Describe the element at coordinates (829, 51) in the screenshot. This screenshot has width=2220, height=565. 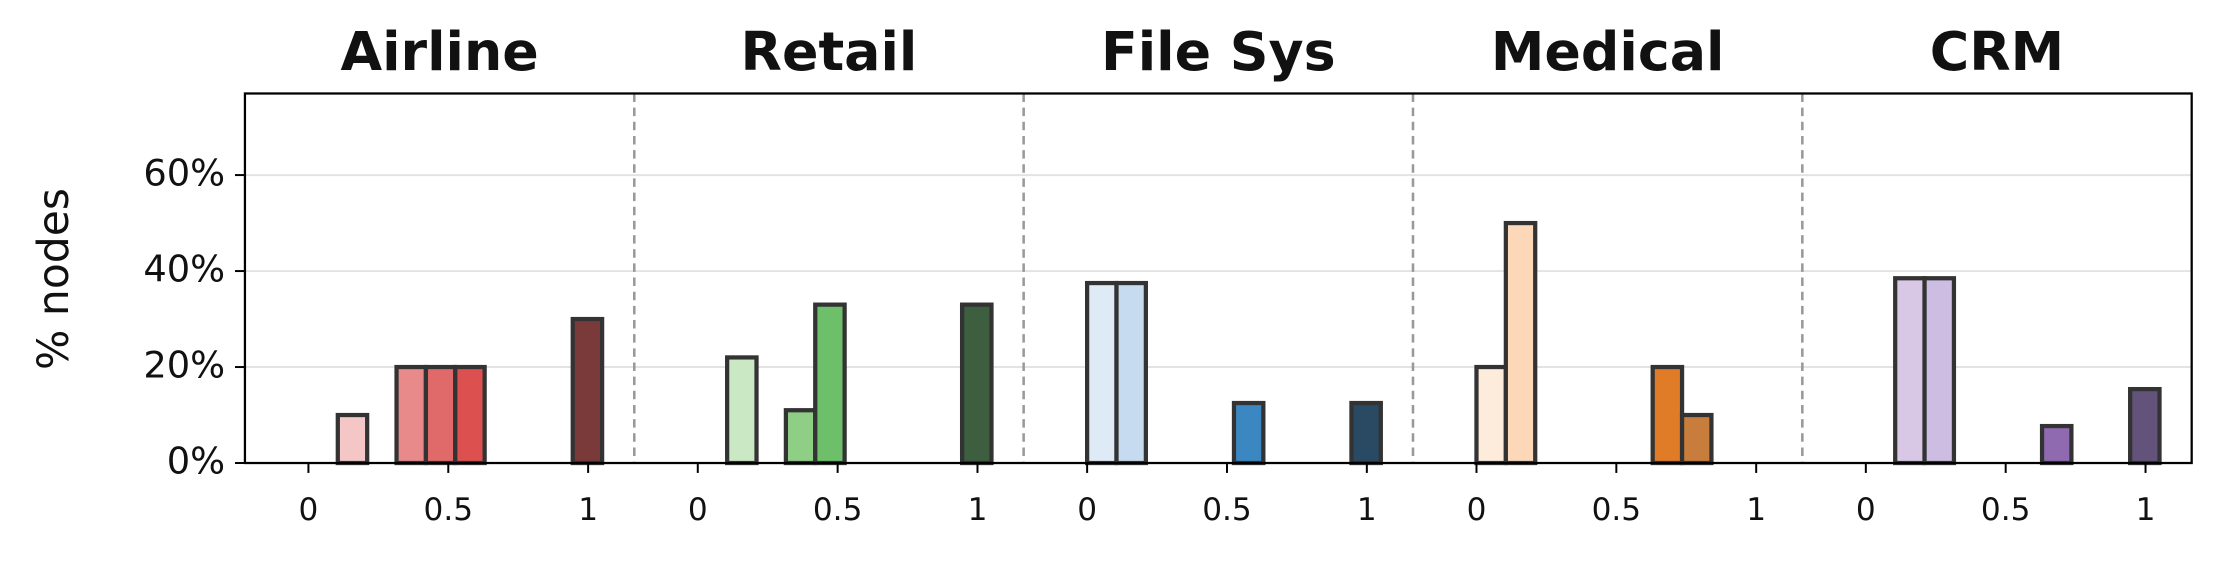
I see `panel-title: Retail` at that location.